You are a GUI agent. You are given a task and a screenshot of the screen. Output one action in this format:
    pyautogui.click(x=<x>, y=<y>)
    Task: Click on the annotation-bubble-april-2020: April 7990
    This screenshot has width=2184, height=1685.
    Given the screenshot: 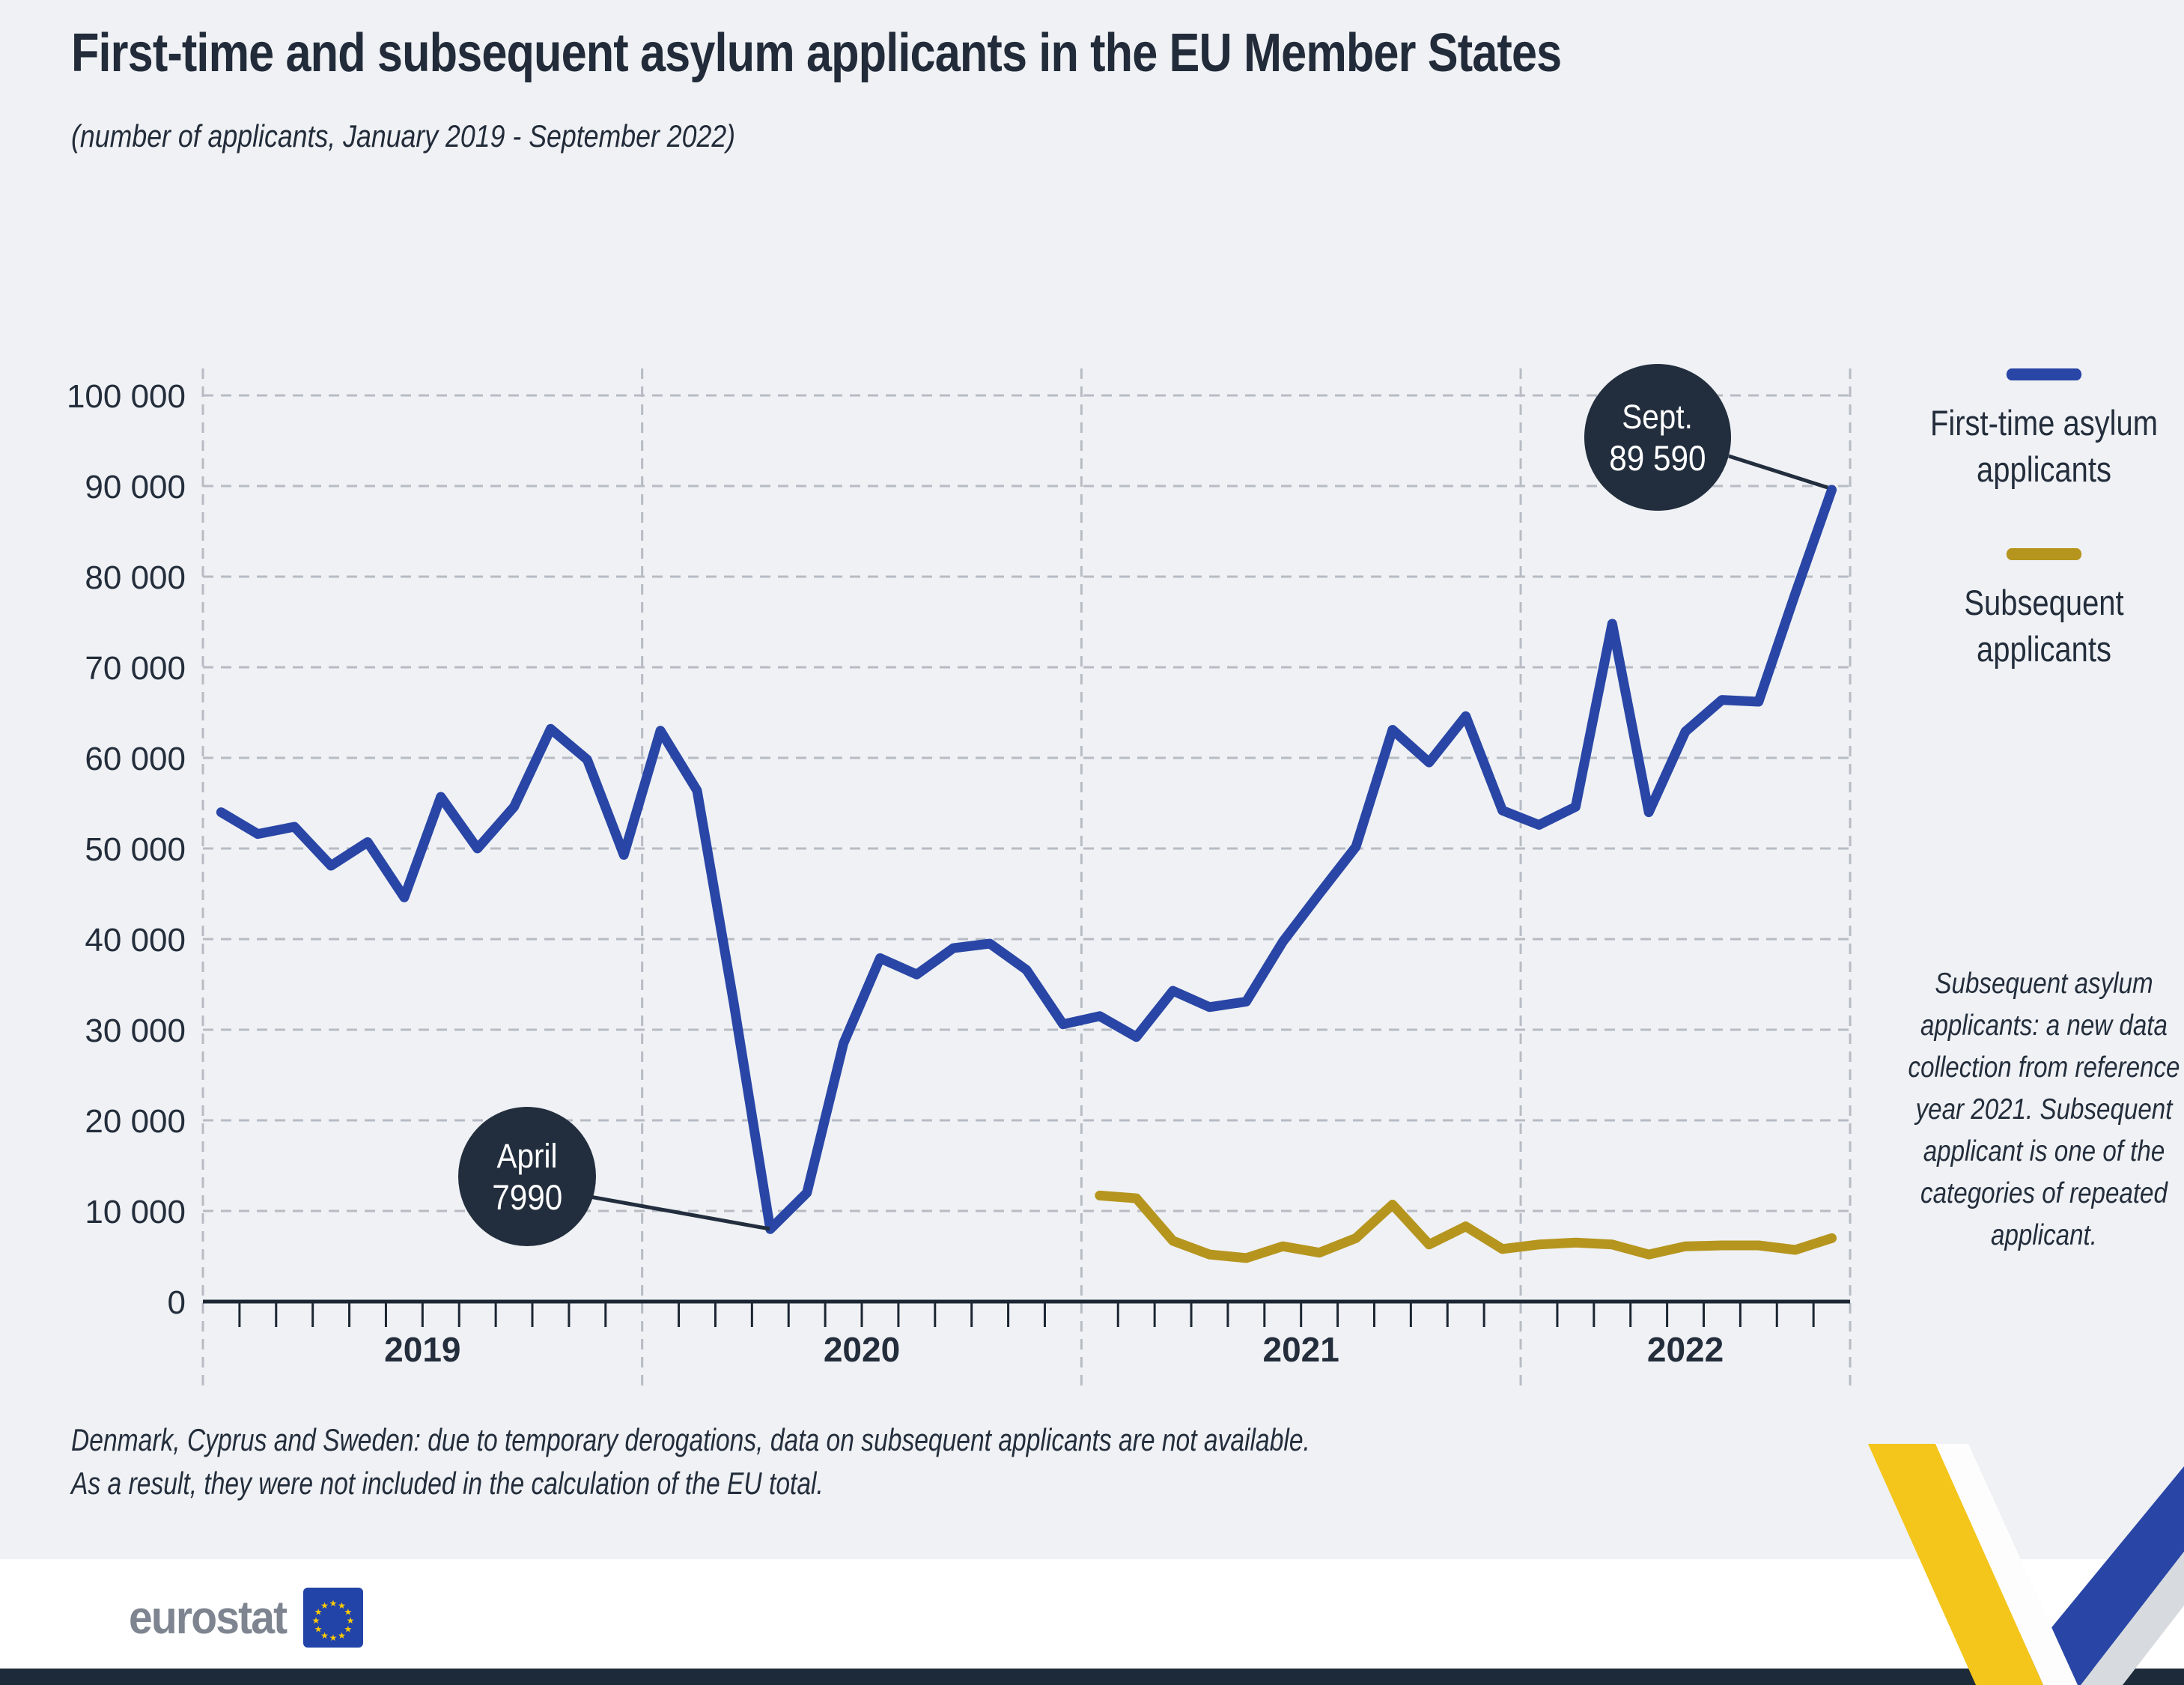 What is the action you would take?
    pyautogui.click(x=527, y=1176)
    